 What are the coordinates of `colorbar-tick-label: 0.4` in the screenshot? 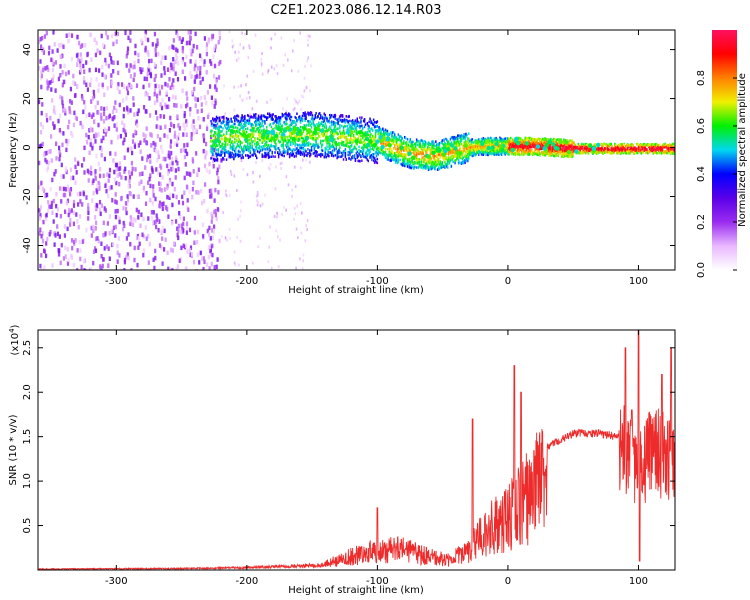 It's located at (701, 174).